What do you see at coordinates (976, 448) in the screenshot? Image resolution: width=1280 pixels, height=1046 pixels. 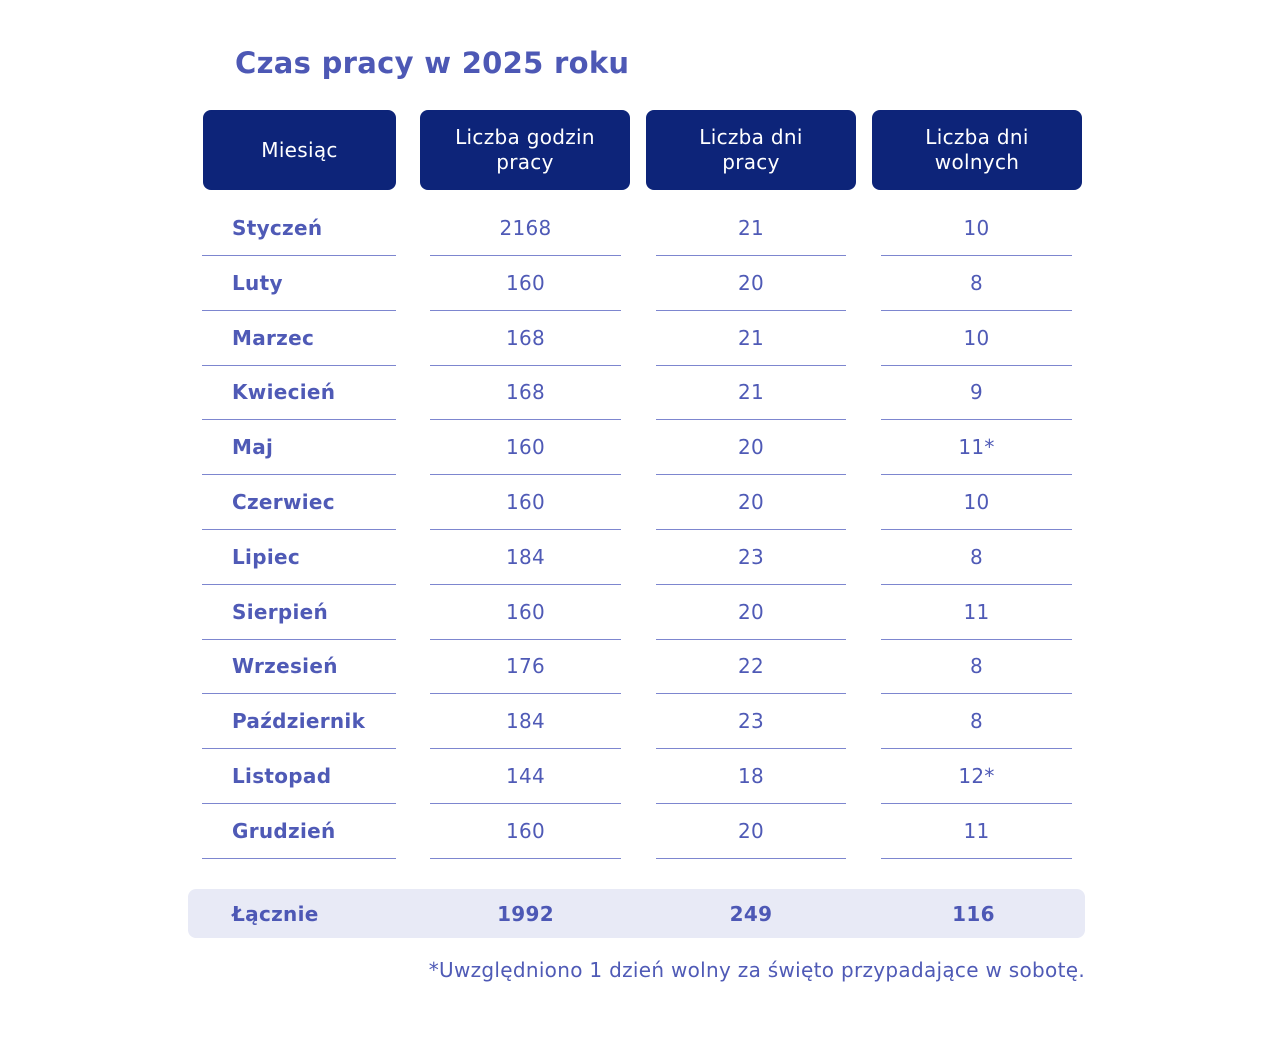 I see `table-cell-daysoff: 11*` at bounding box center [976, 448].